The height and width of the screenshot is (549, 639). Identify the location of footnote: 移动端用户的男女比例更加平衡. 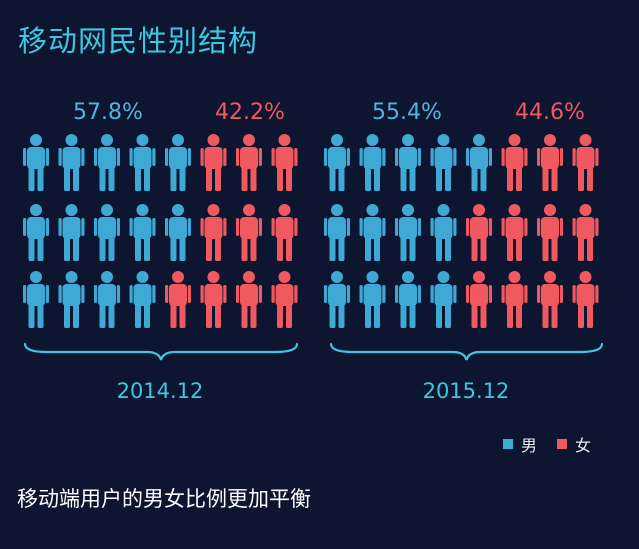
(164, 499).